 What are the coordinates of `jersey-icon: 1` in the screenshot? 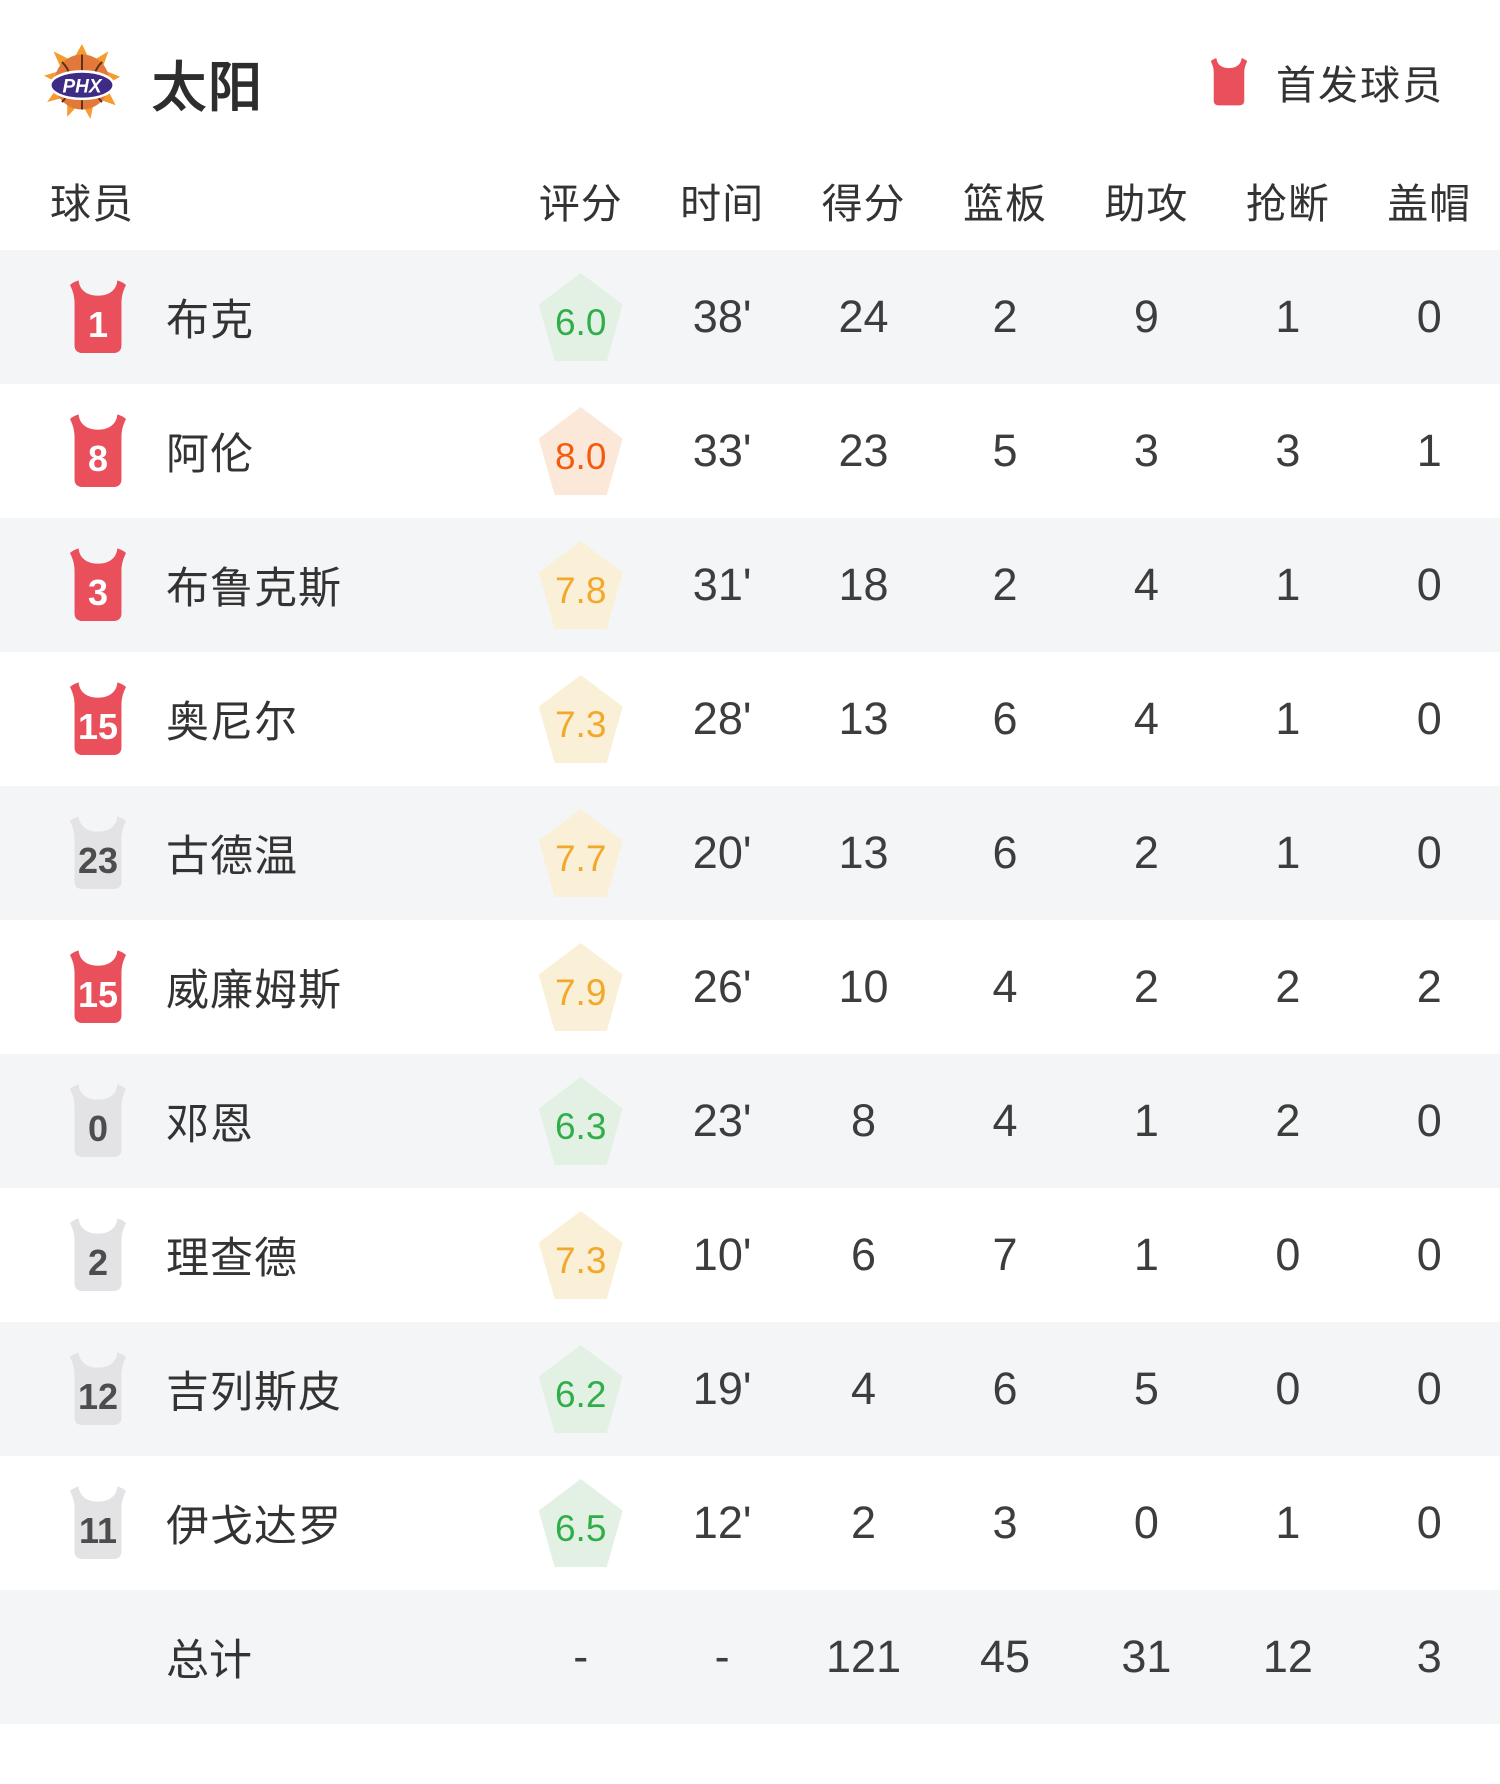 It's located at (98, 316).